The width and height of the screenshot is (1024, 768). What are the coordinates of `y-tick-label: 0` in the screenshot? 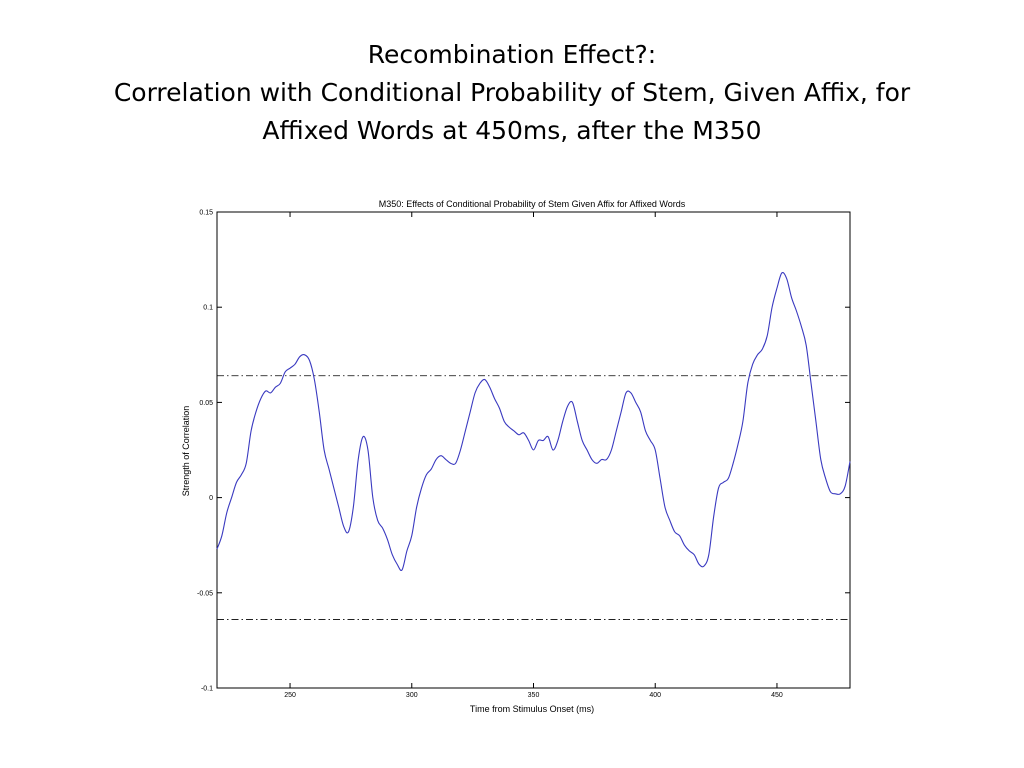 It's located at (211, 498).